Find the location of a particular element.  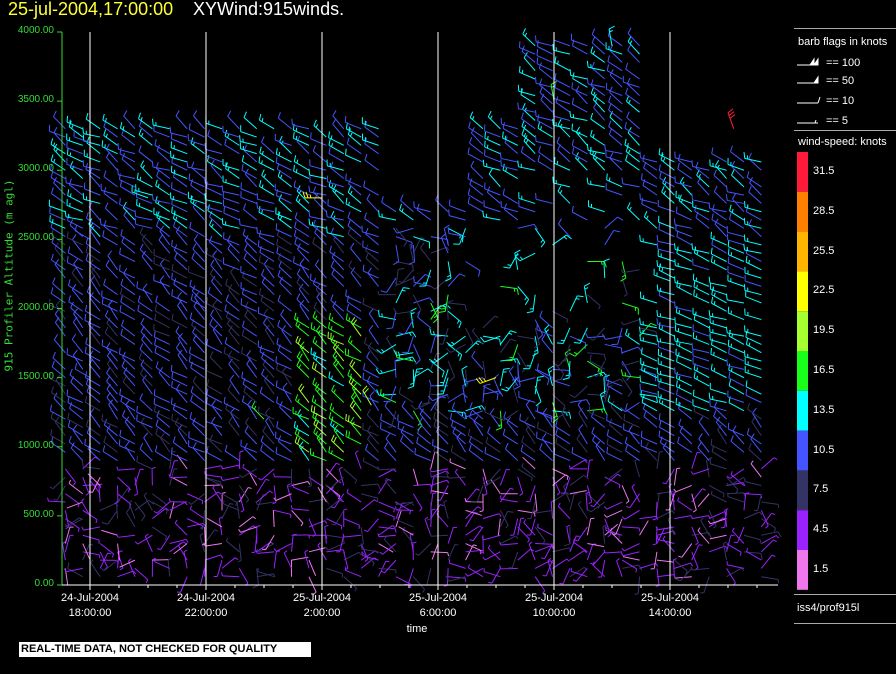

legend-flag-label: == 5 is located at coordinates (837, 121).